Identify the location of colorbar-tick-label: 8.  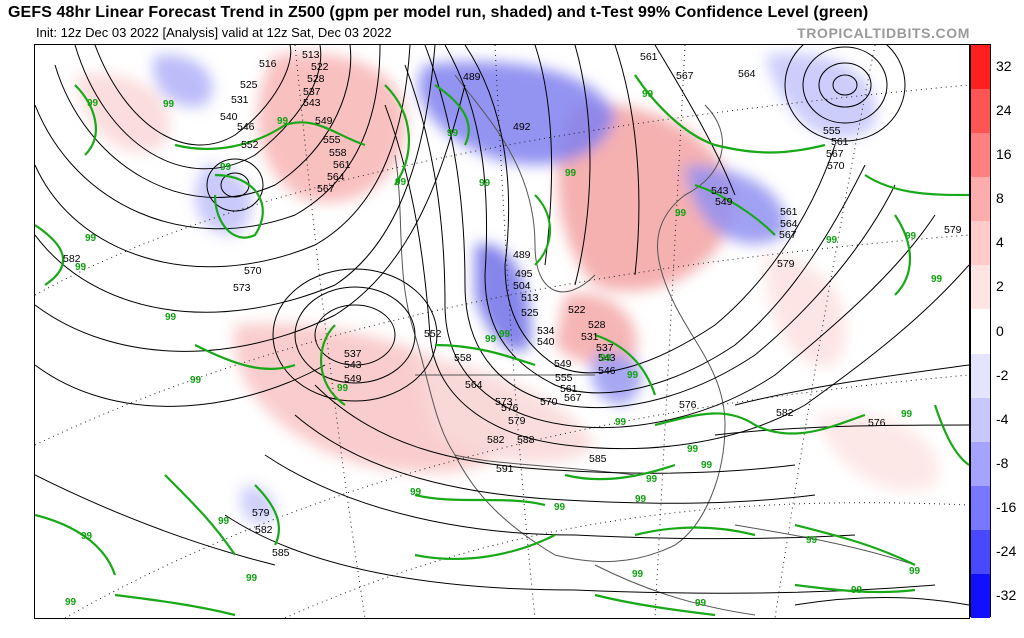
(1000, 198).